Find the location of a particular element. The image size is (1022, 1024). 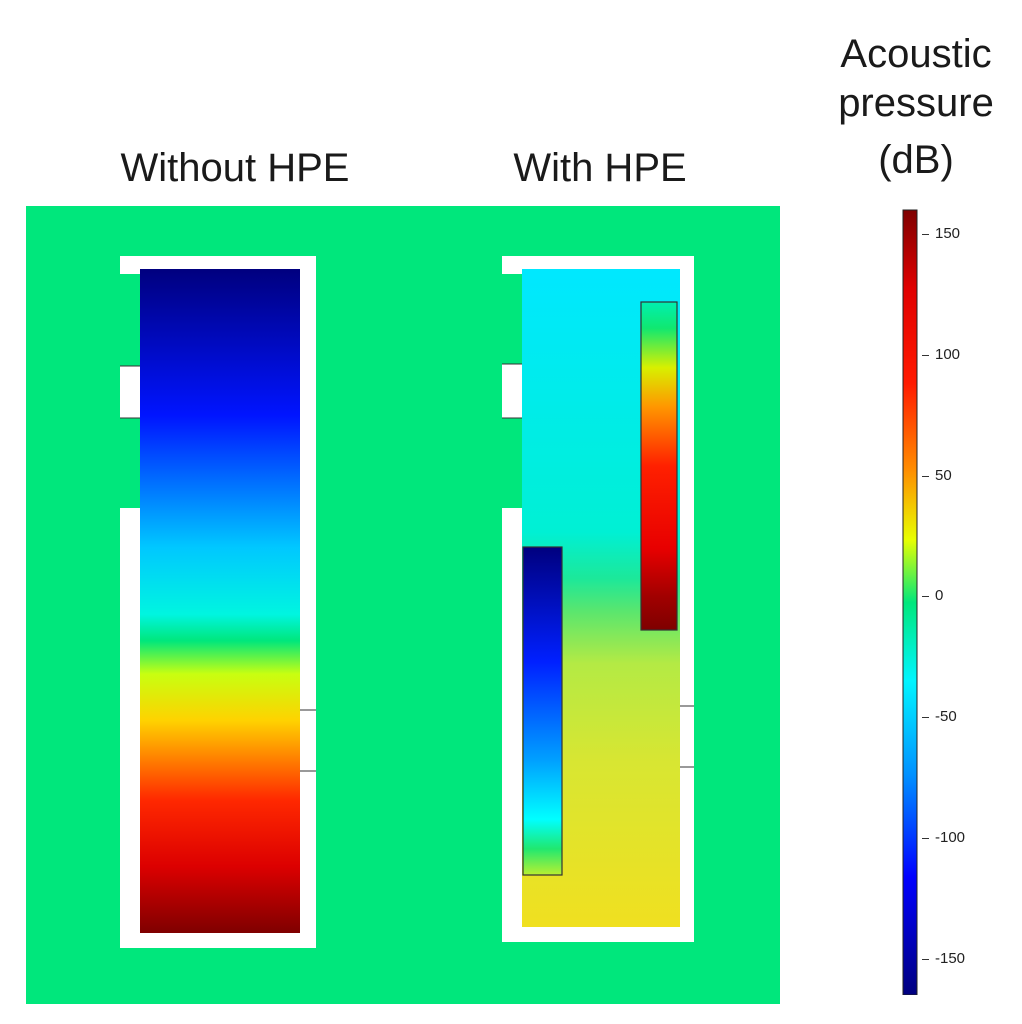

device-without-hpe is located at coordinates (218, 602).